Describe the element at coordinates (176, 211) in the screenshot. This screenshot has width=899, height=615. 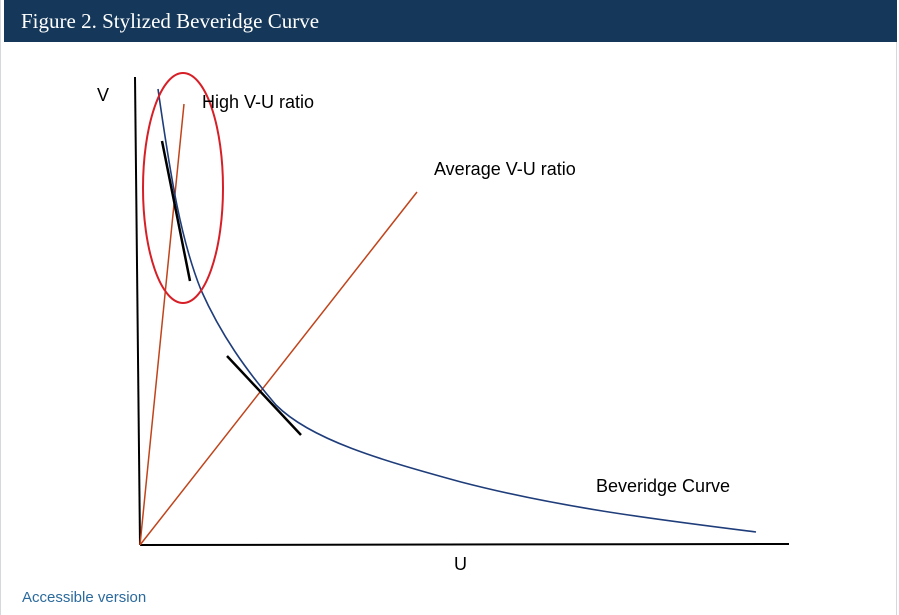
I see `tangent-high` at that location.